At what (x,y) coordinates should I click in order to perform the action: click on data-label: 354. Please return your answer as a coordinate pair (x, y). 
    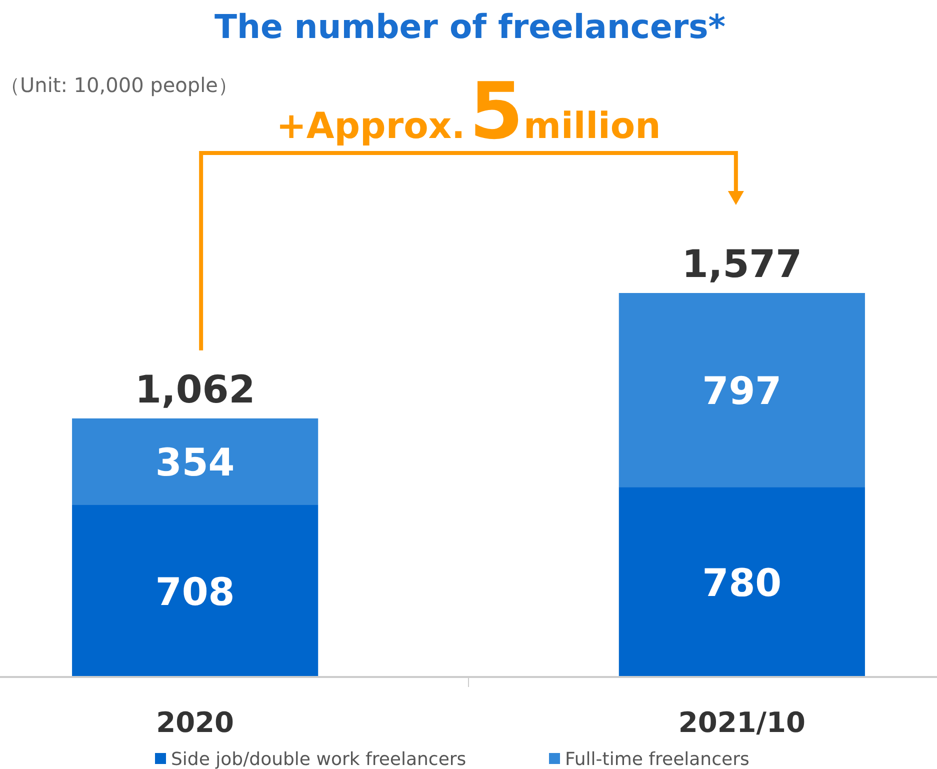
    Looking at the image, I should click on (195, 462).